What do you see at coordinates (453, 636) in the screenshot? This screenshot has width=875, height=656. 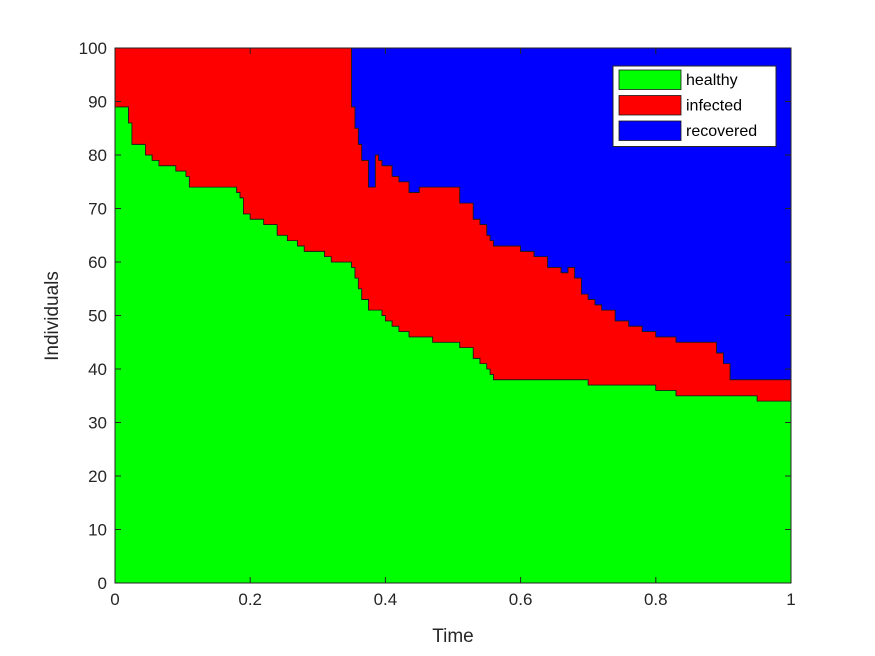 I see `x-axis-label: Time` at bounding box center [453, 636].